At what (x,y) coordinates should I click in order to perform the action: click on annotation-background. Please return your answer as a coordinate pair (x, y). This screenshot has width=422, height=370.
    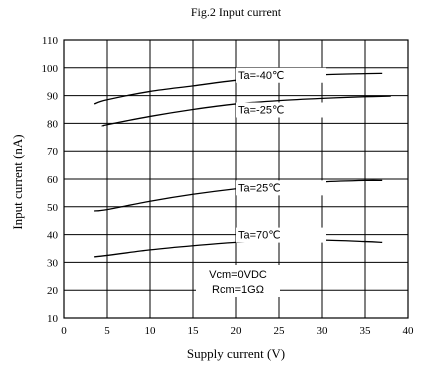
    Looking at the image, I should click on (238, 281).